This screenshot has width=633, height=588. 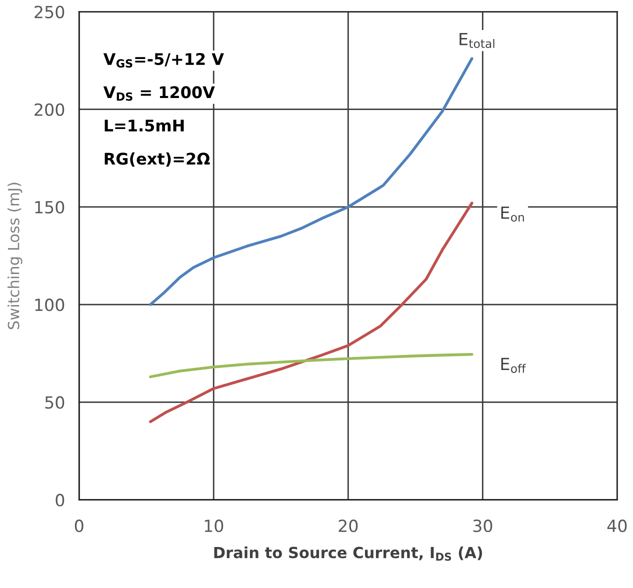 What do you see at coordinates (348, 526) in the screenshot?
I see `x-tick-label: 20` at bounding box center [348, 526].